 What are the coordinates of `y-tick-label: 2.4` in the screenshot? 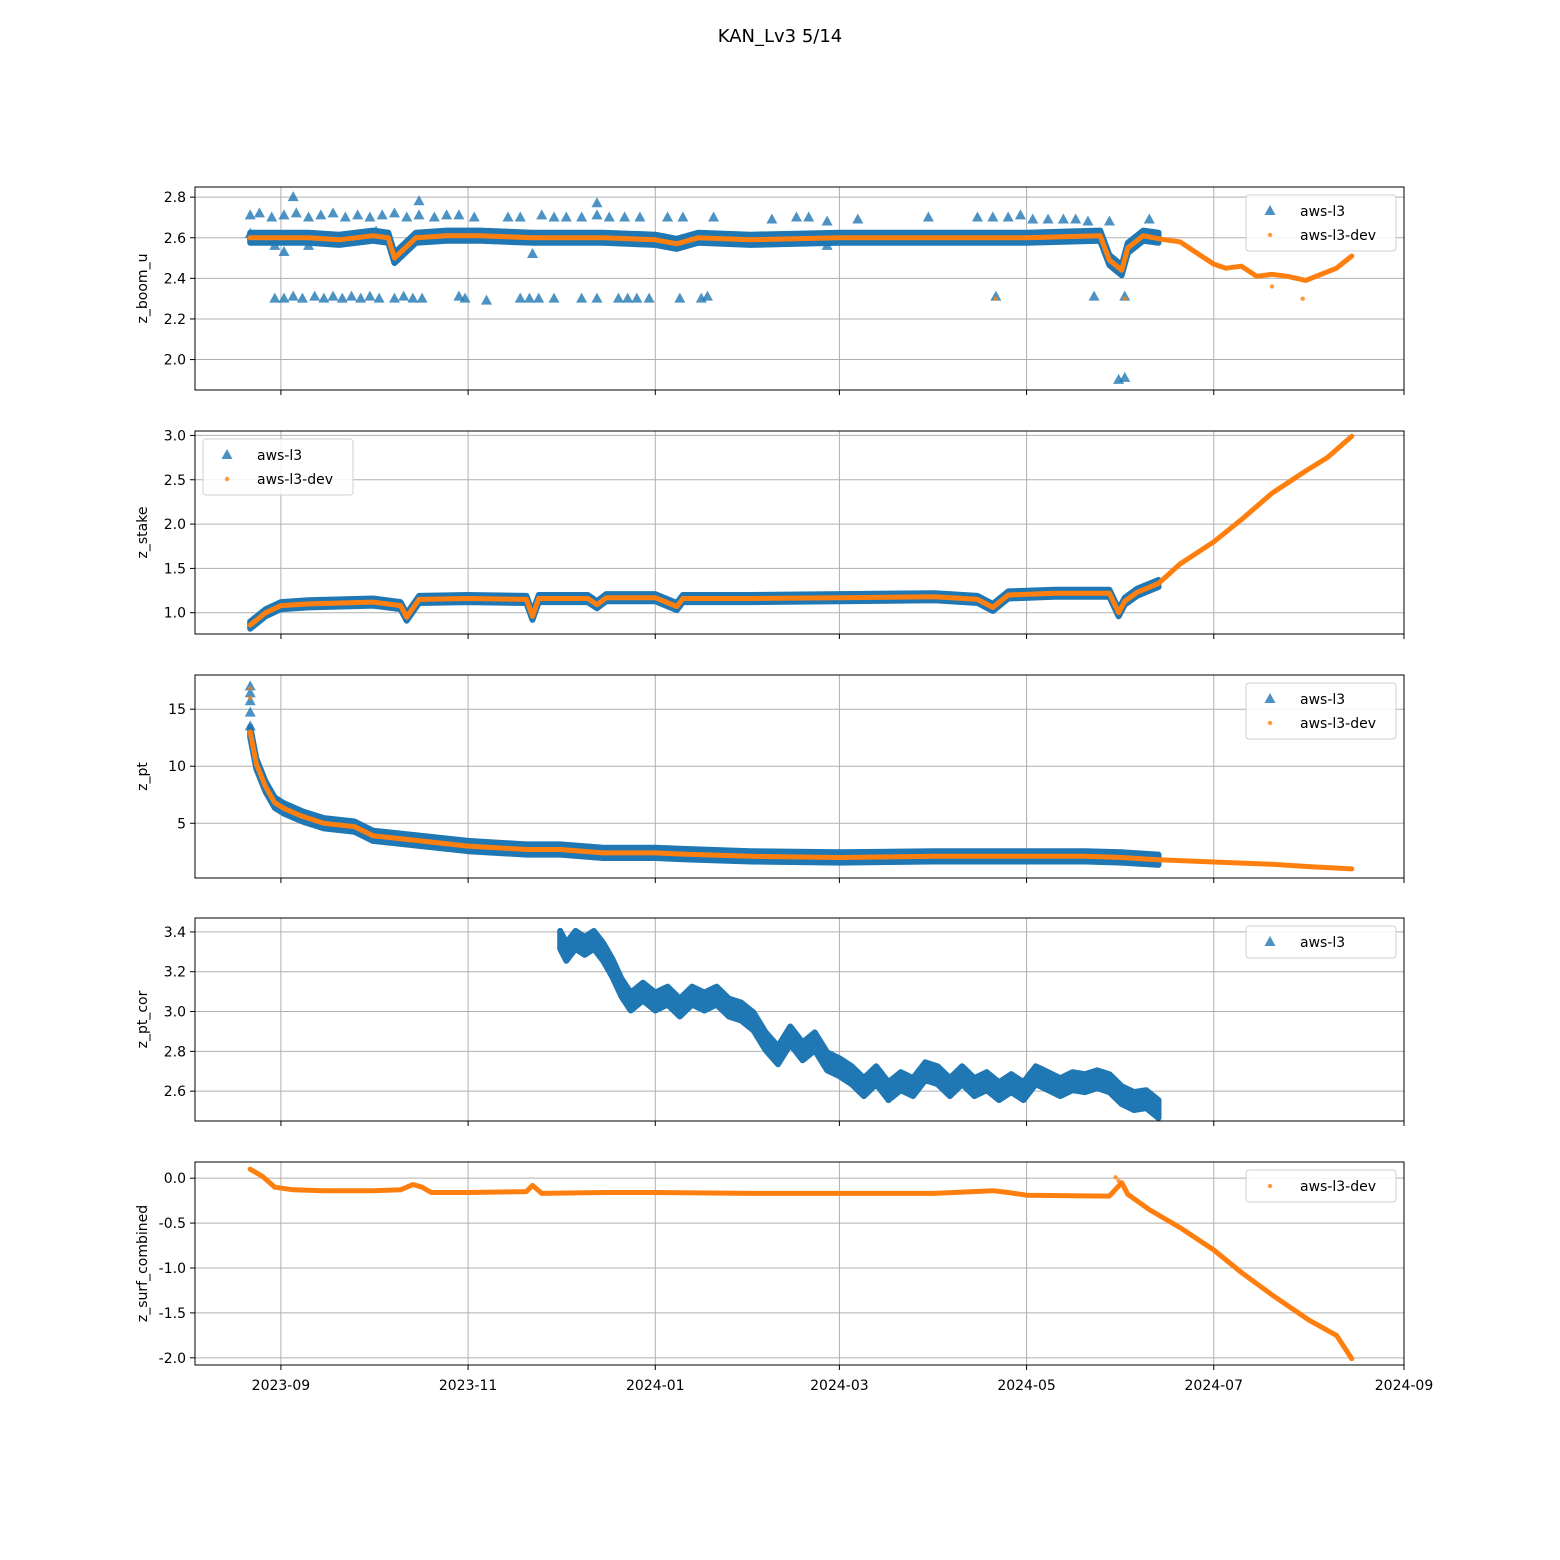 It's located at (175, 279).